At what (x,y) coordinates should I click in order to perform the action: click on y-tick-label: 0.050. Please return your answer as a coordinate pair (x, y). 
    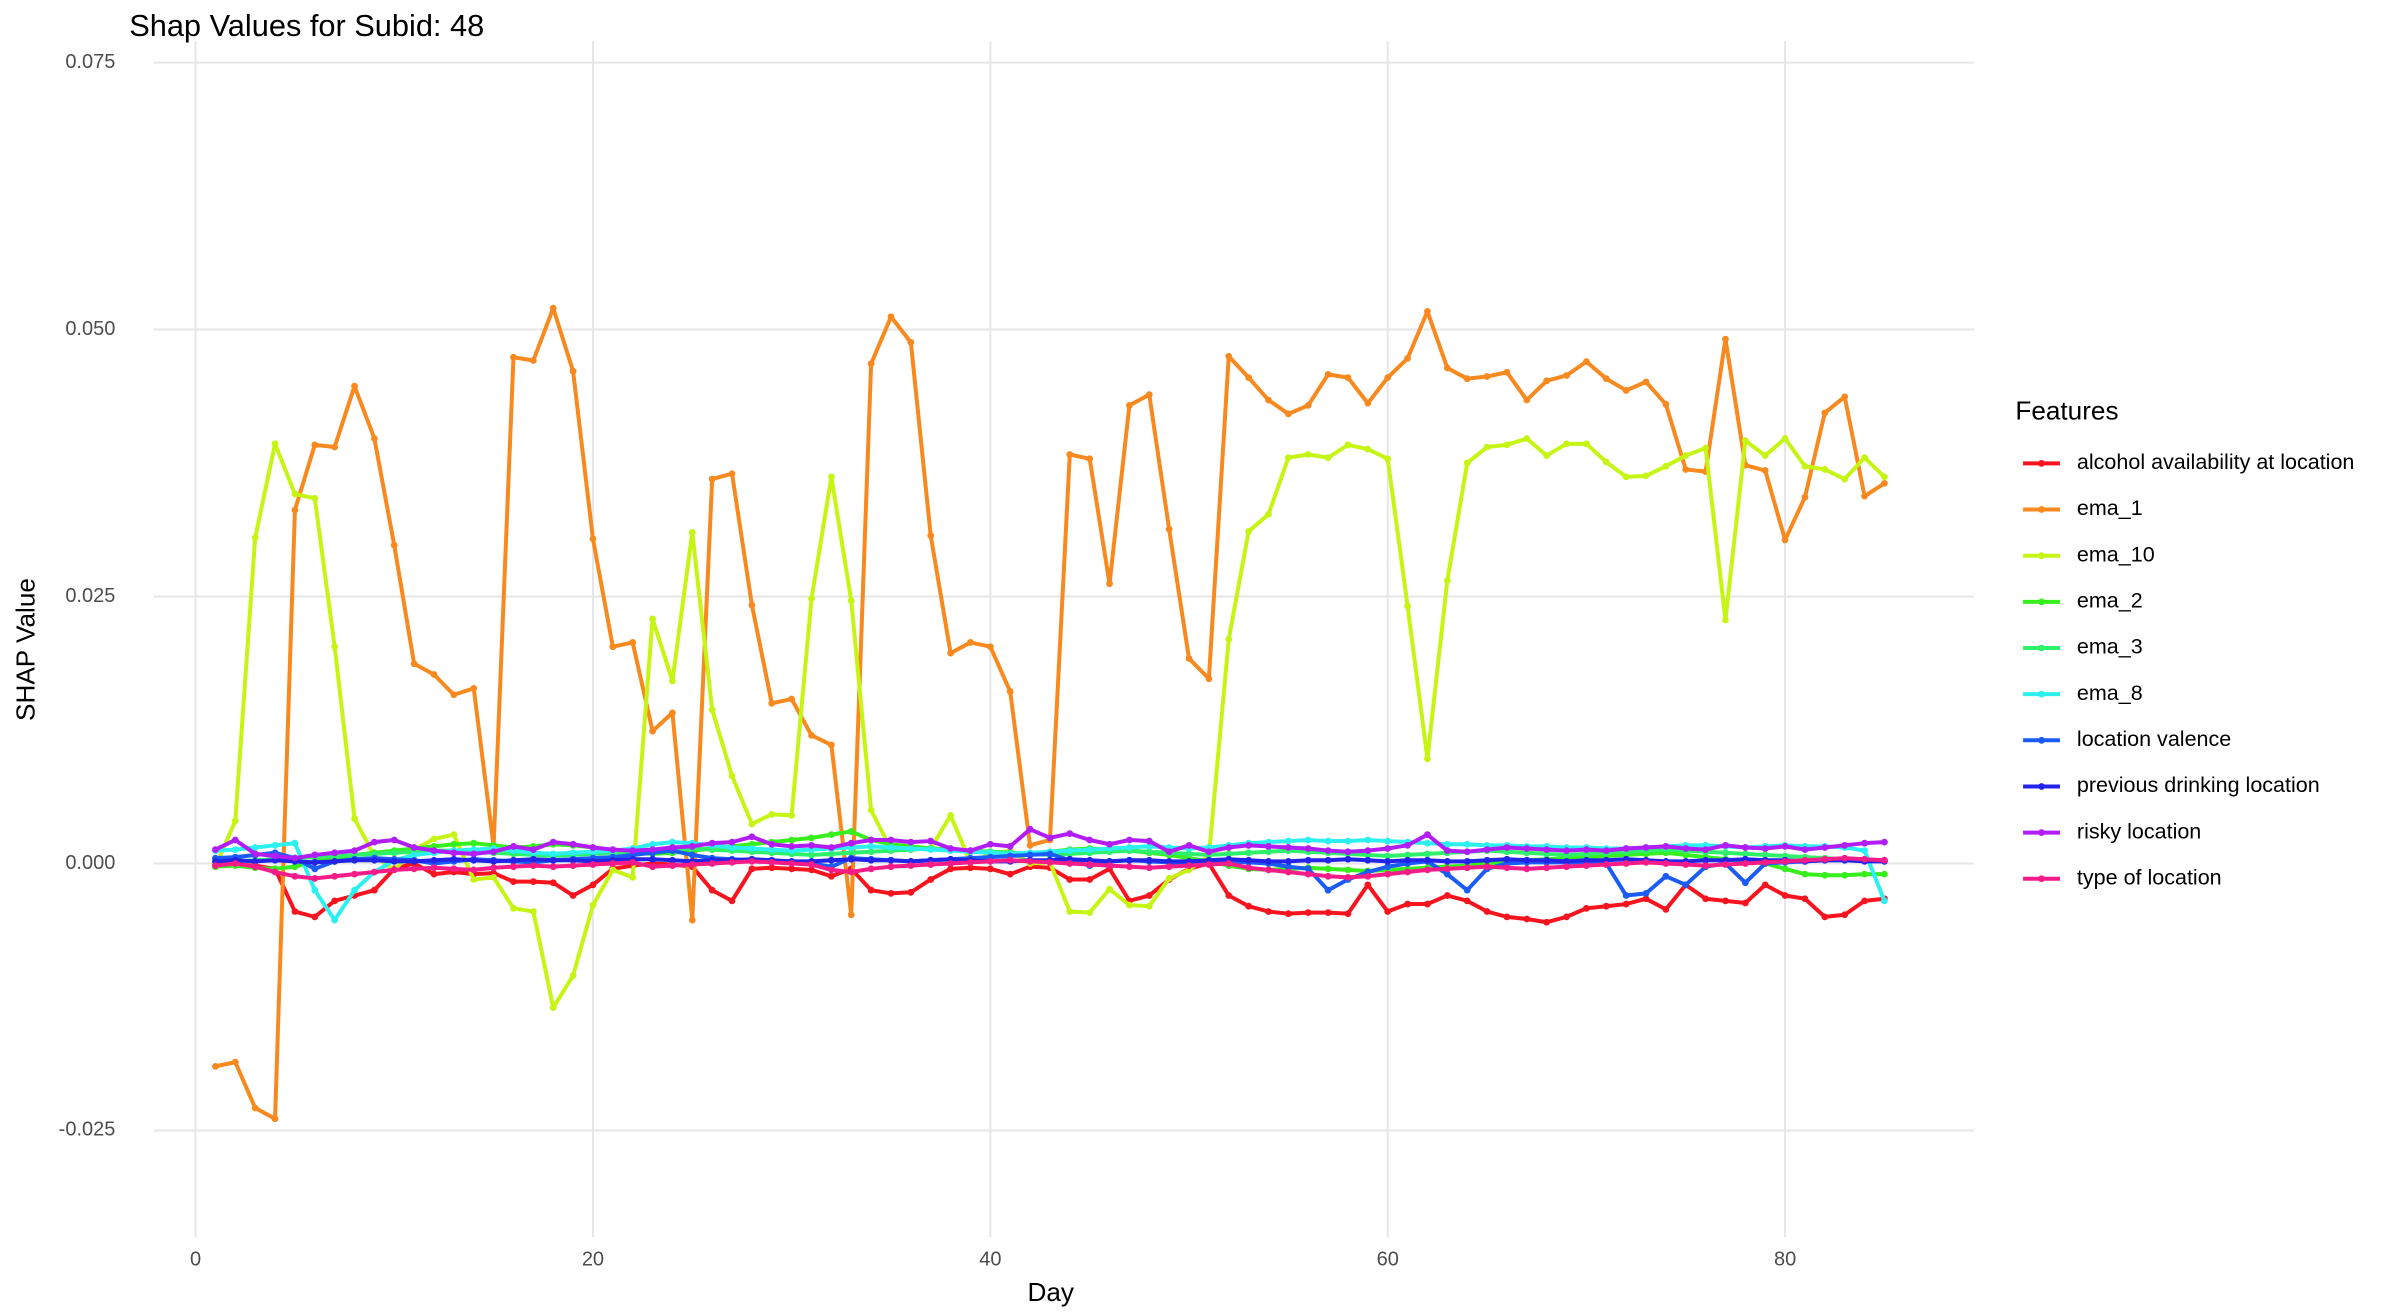
    Looking at the image, I should click on (90, 329).